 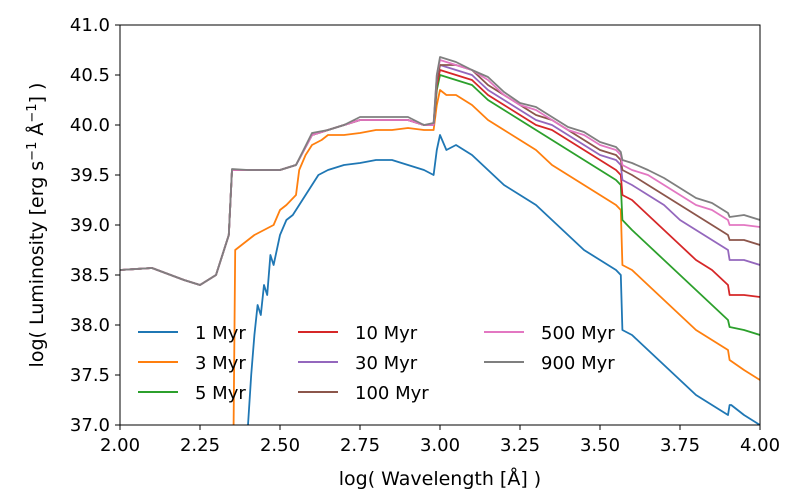 I want to click on y-tick-label-2: 38.0, so click(x=90, y=325).